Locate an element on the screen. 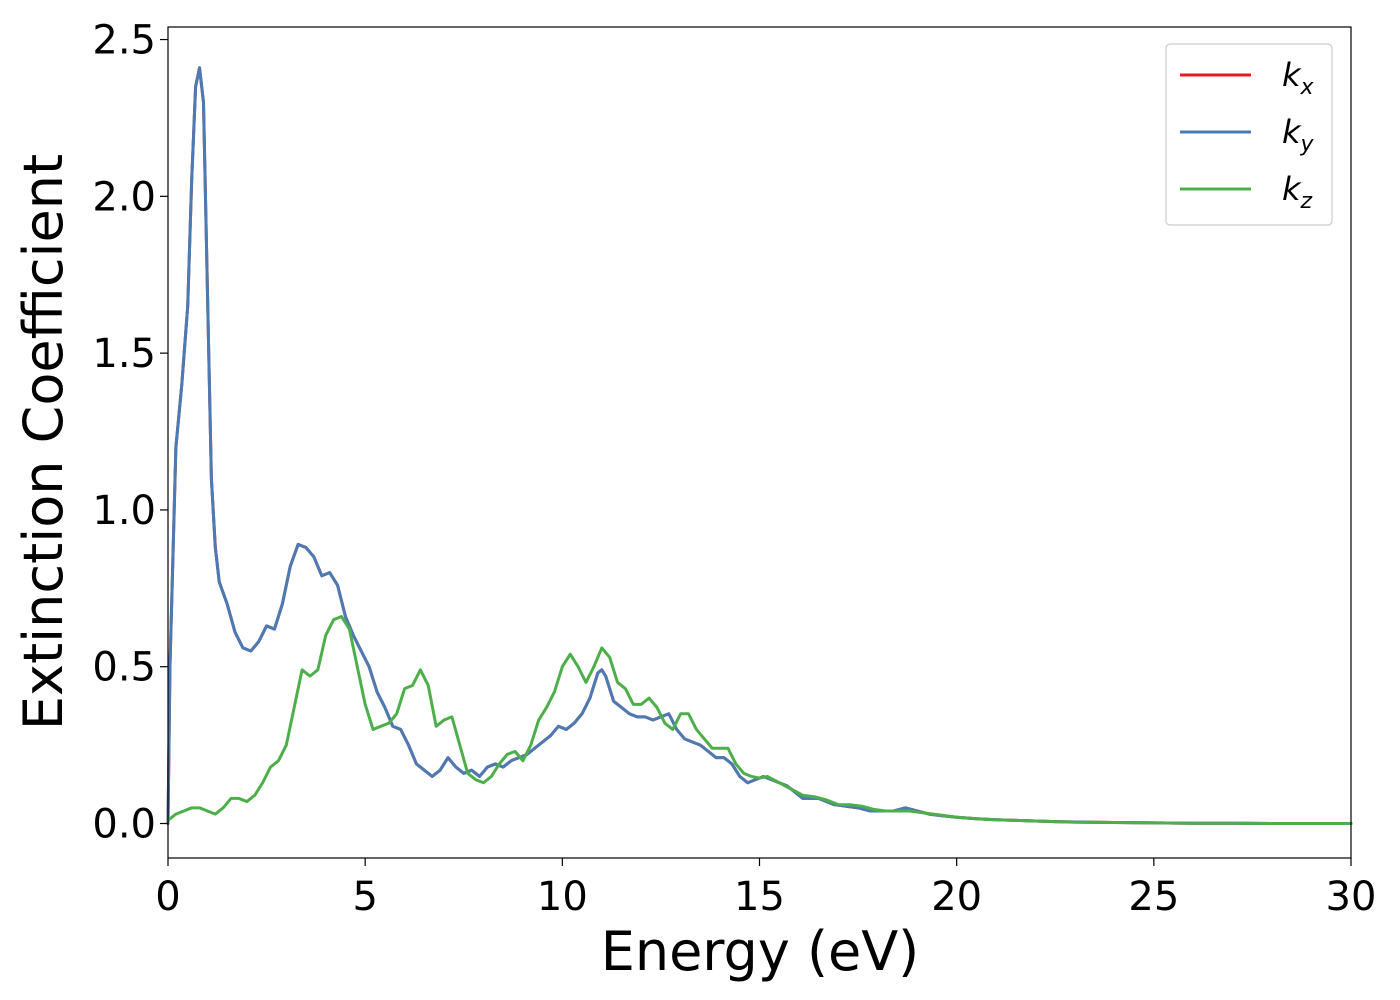  x-tick-label: 5 is located at coordinates (364, 897).